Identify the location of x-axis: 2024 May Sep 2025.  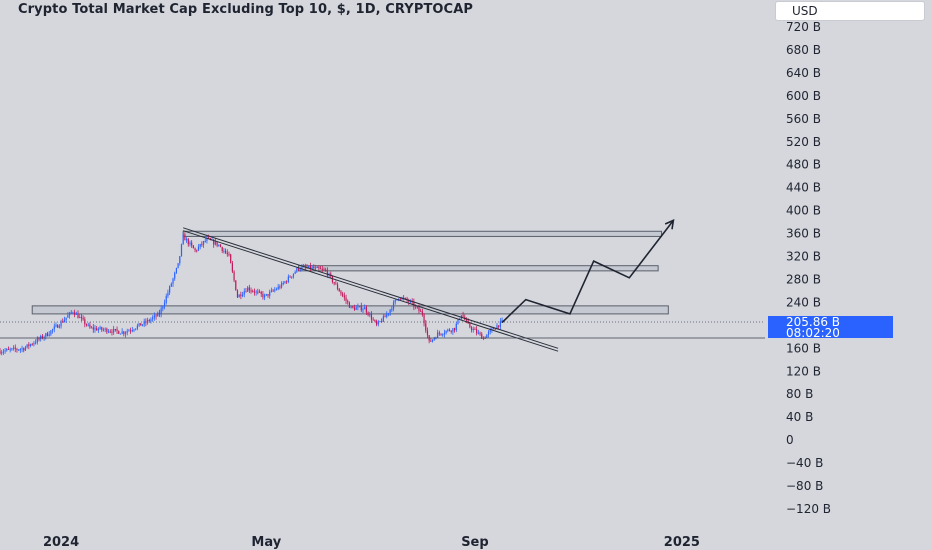
(371, 542).